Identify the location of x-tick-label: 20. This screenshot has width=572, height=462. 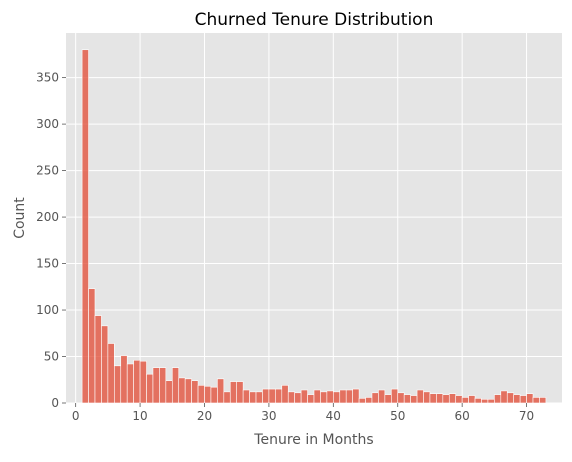
(204, 416).